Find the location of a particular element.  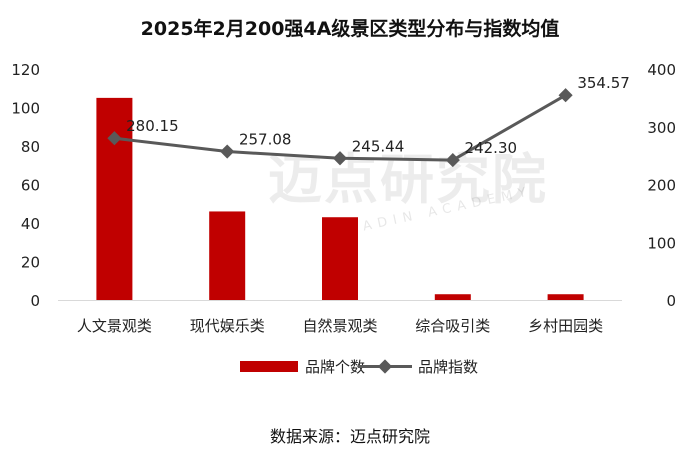

y-right-tick-2: 200 is located at coordinates (661, 186).